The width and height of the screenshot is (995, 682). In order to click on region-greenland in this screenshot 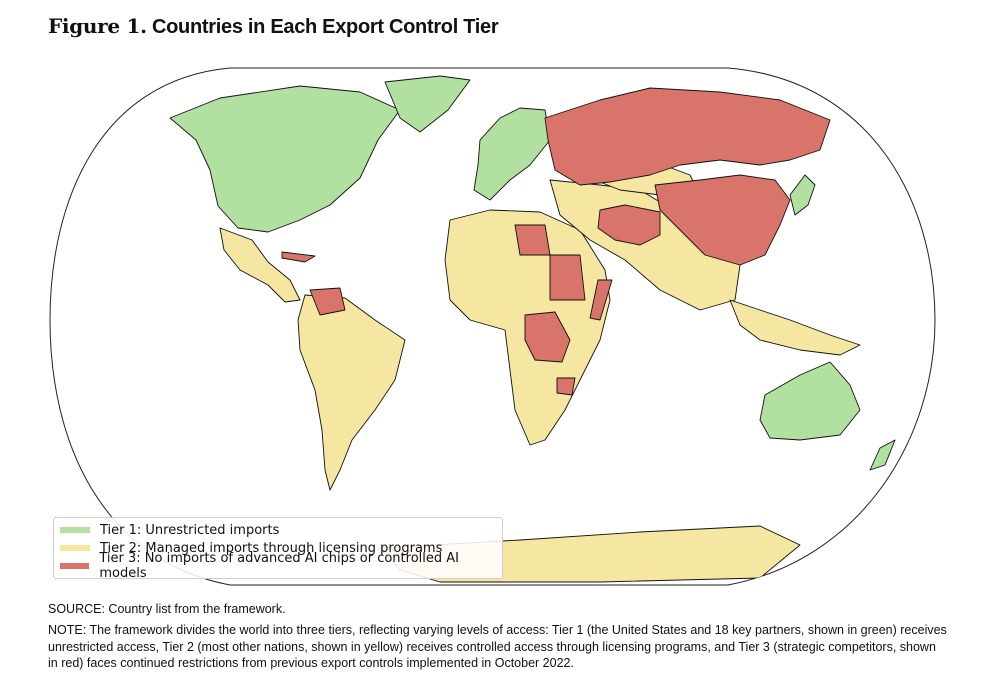, I will do `click(427, 104)`.